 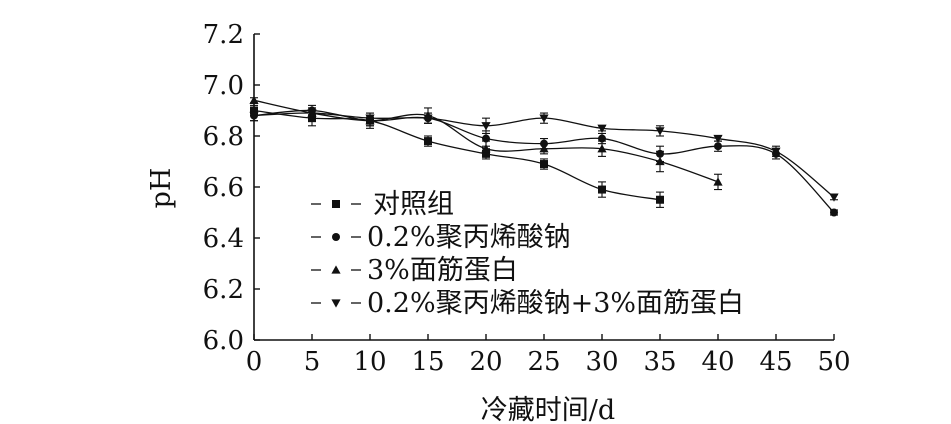 What do you see at coordinates (833, 362) in the screenshot?
I see `x-tick-label: 50` at bounding box center [833, 362].